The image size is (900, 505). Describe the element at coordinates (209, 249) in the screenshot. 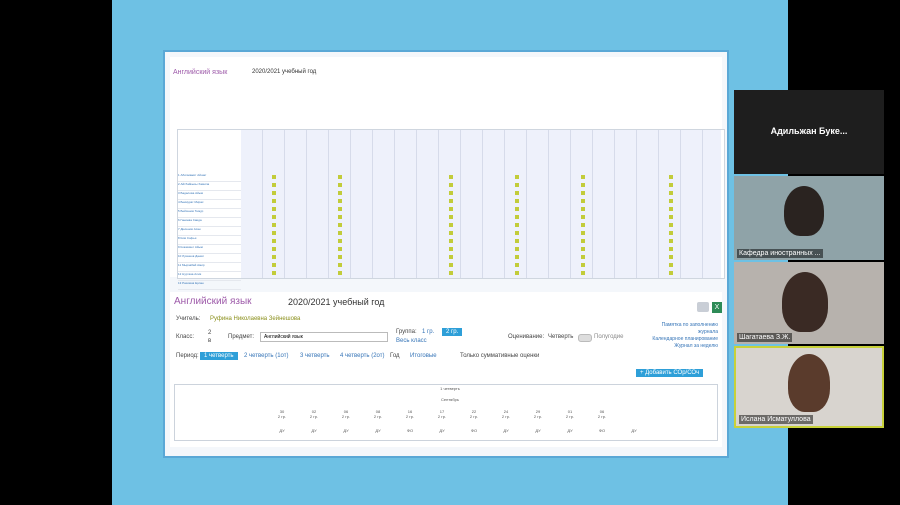

I see `student-row: 9 Кожахмет Айым` at that location.